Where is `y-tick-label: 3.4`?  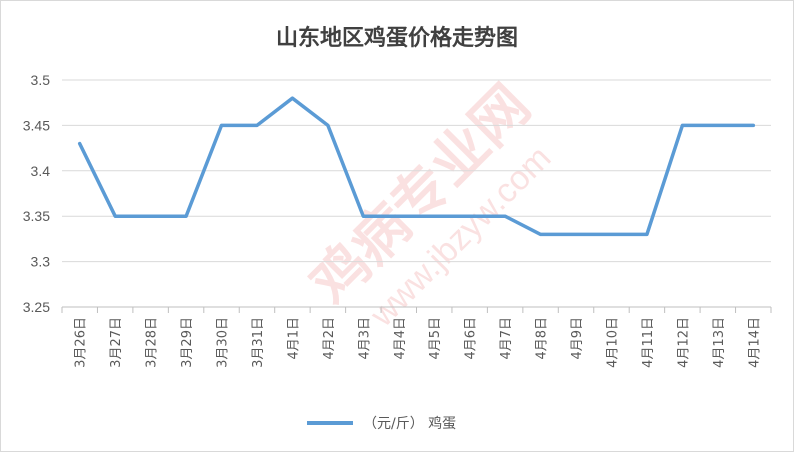
y-tick-label: 3.4 is located at coordinates (41, 171).